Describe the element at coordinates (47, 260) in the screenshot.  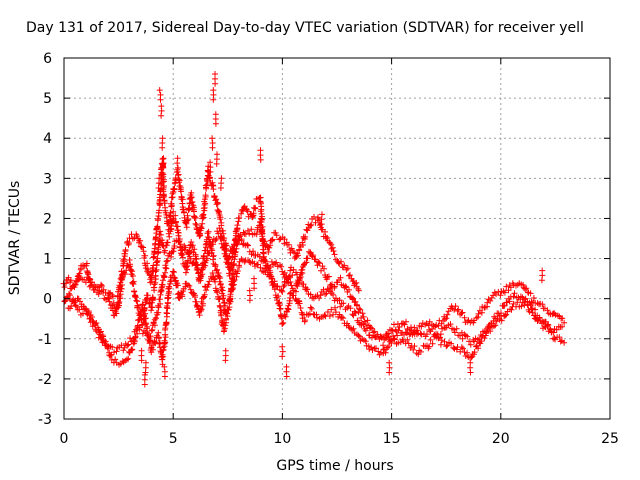
I see `y-tick-label: 1` at that location.